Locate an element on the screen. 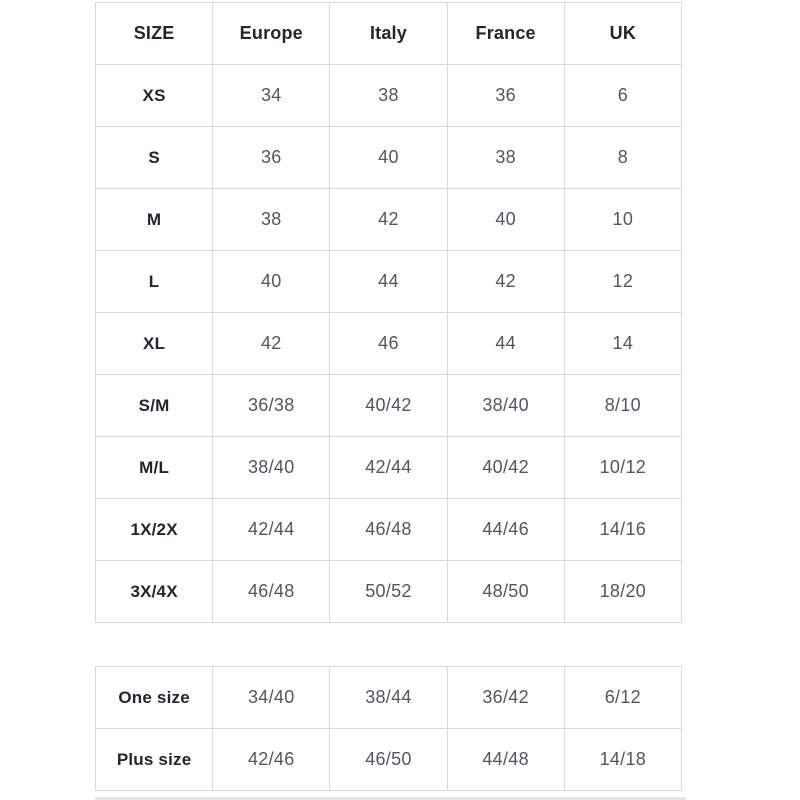  size-label-cell: S/M is located at coordinates (154, 405).